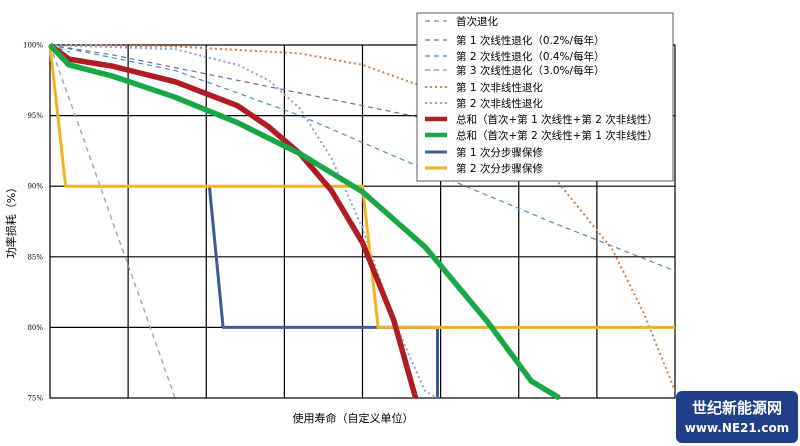  Describe the element at coordinates (557, 119) in the screenshot. I see `legend-label: 总和（首次+第 1 次线性+第 2 次非线性）` at that location.